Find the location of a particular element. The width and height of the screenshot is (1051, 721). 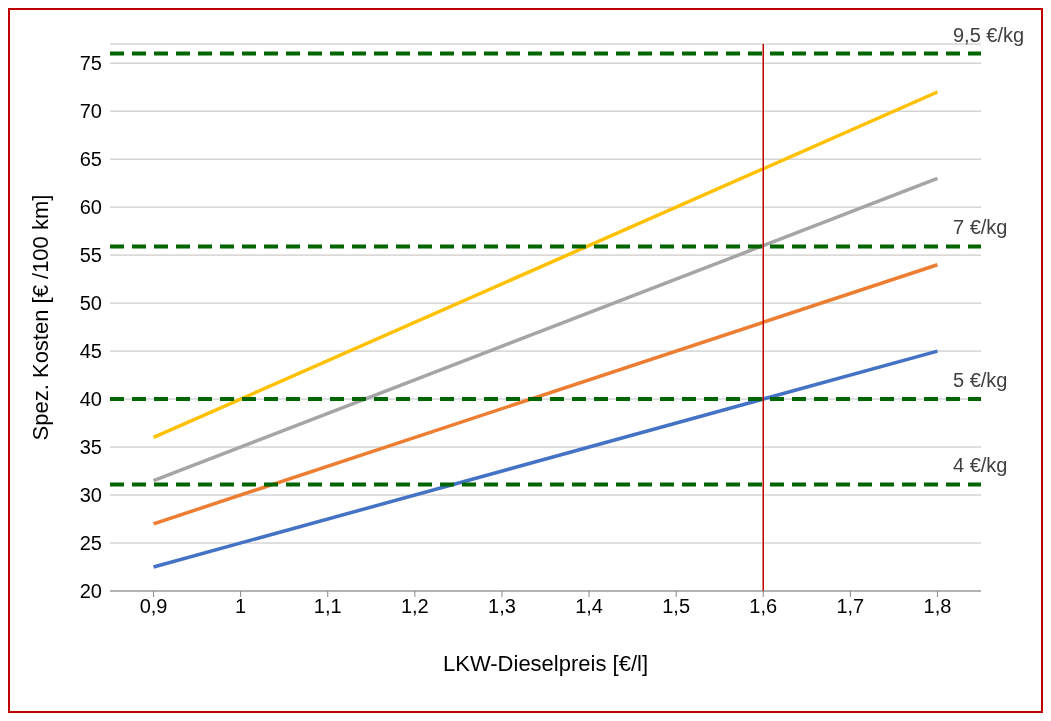

y-tick-label: 60 is located at coordinates (90, 207).